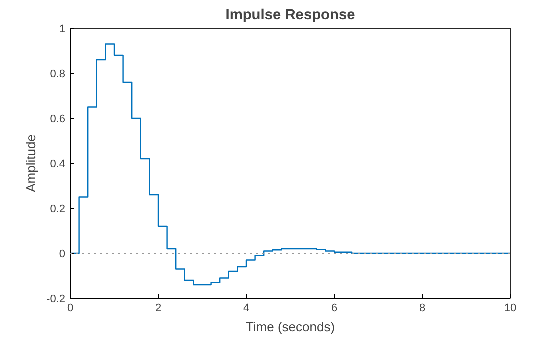 This screenshot has height=337, width=560. I want to click on x-tick-label: 0, so click(70, 308).